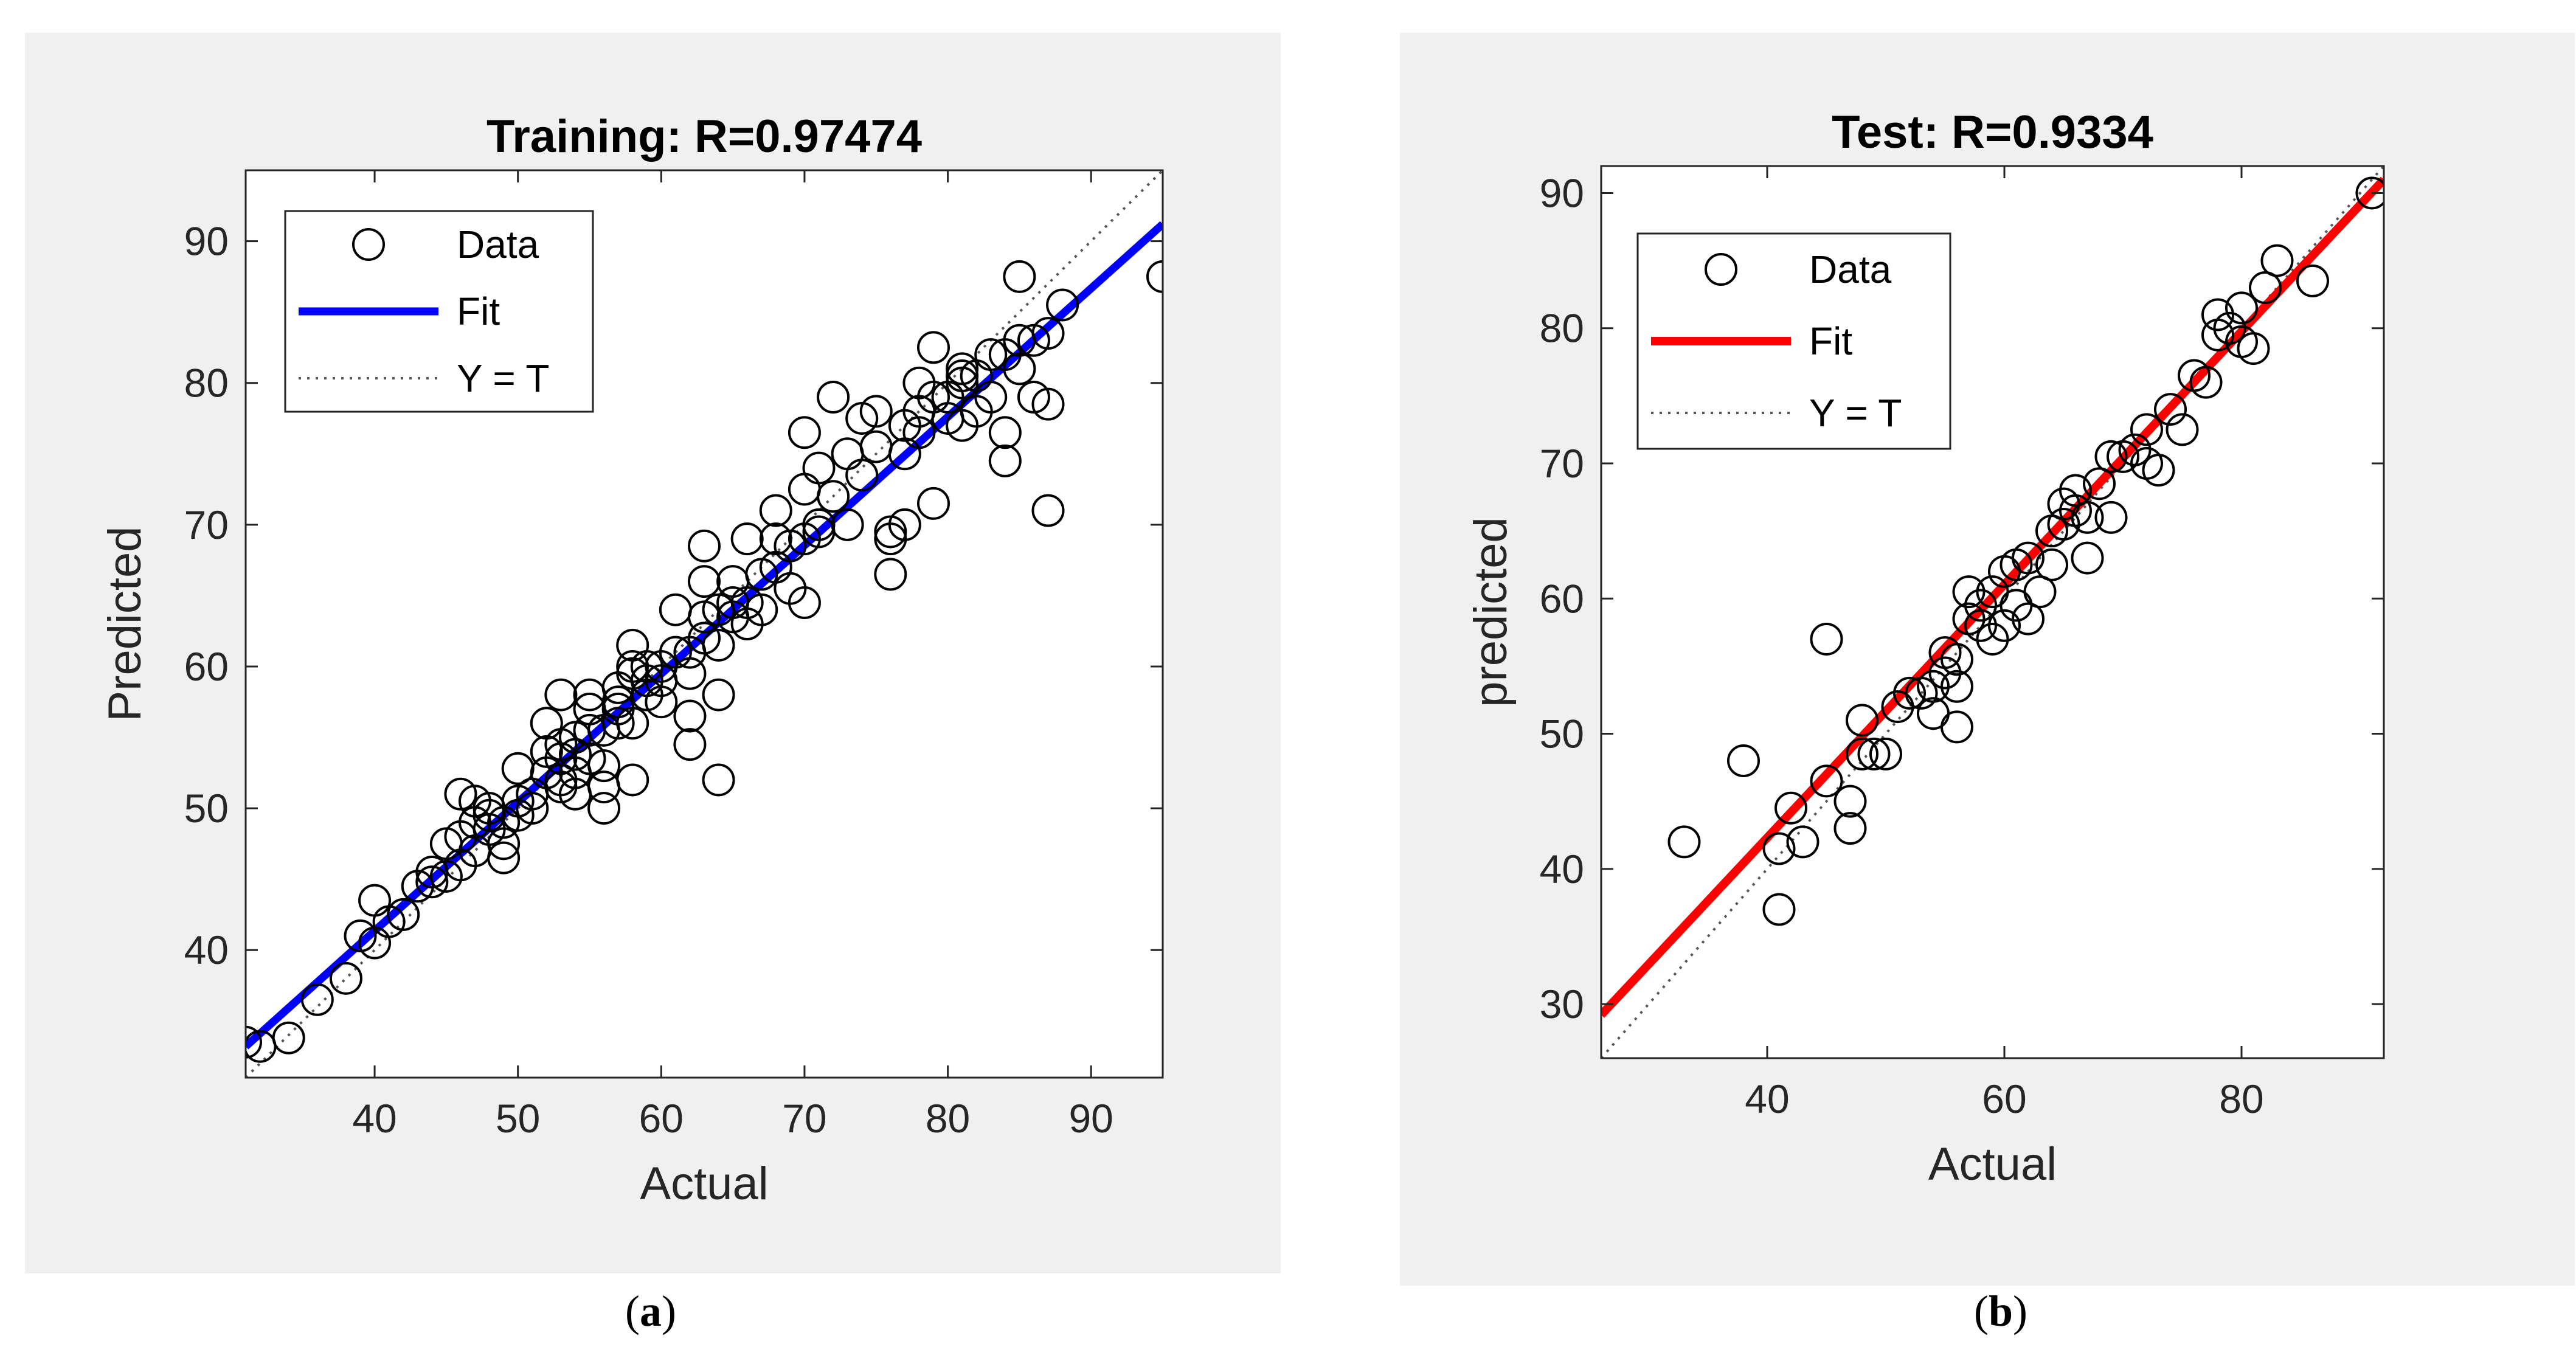 The height and width of the screenshot is (1361, 2576). What do you see at coordinates (1992, 132) in the screenshot?
I see `chart-title: Test: R=0.9334` at bounding box center [1992, 132].